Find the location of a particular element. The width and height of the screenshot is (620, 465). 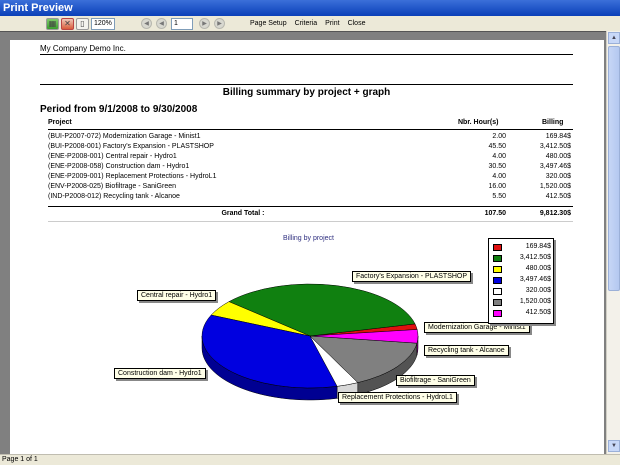

pie-label-construction: Construction dam - Hydro1 is located at coordinates (160, 373).